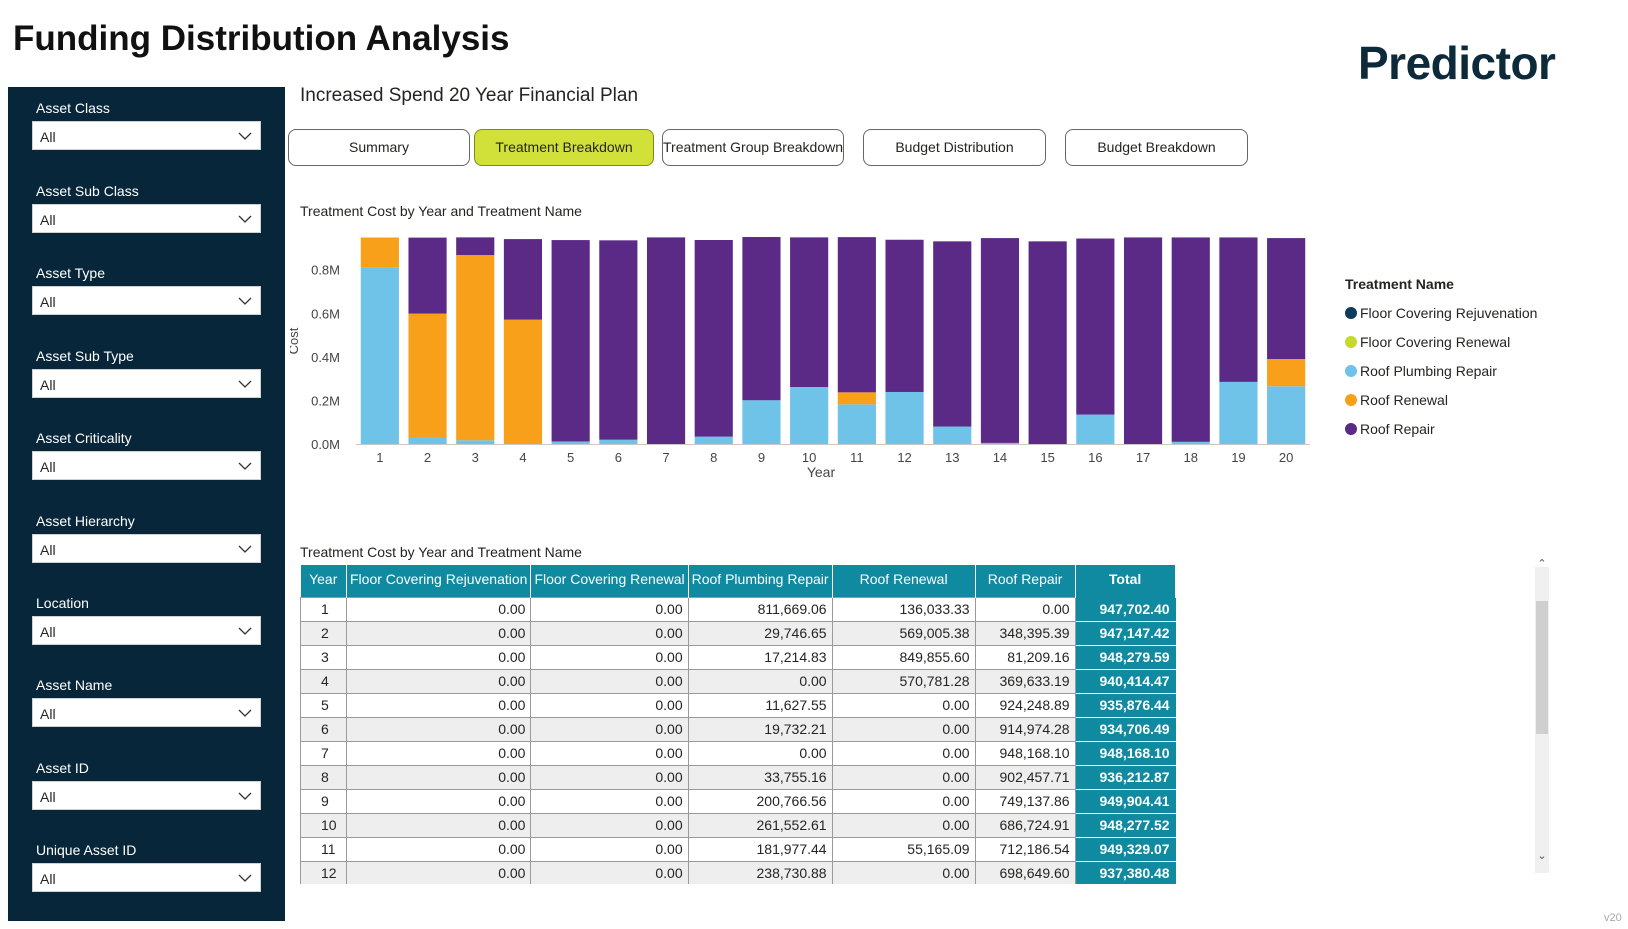  Describe the element at coordinates (146, 135) in the screenshot. I see `asset-class-dropdown: All` at that location.